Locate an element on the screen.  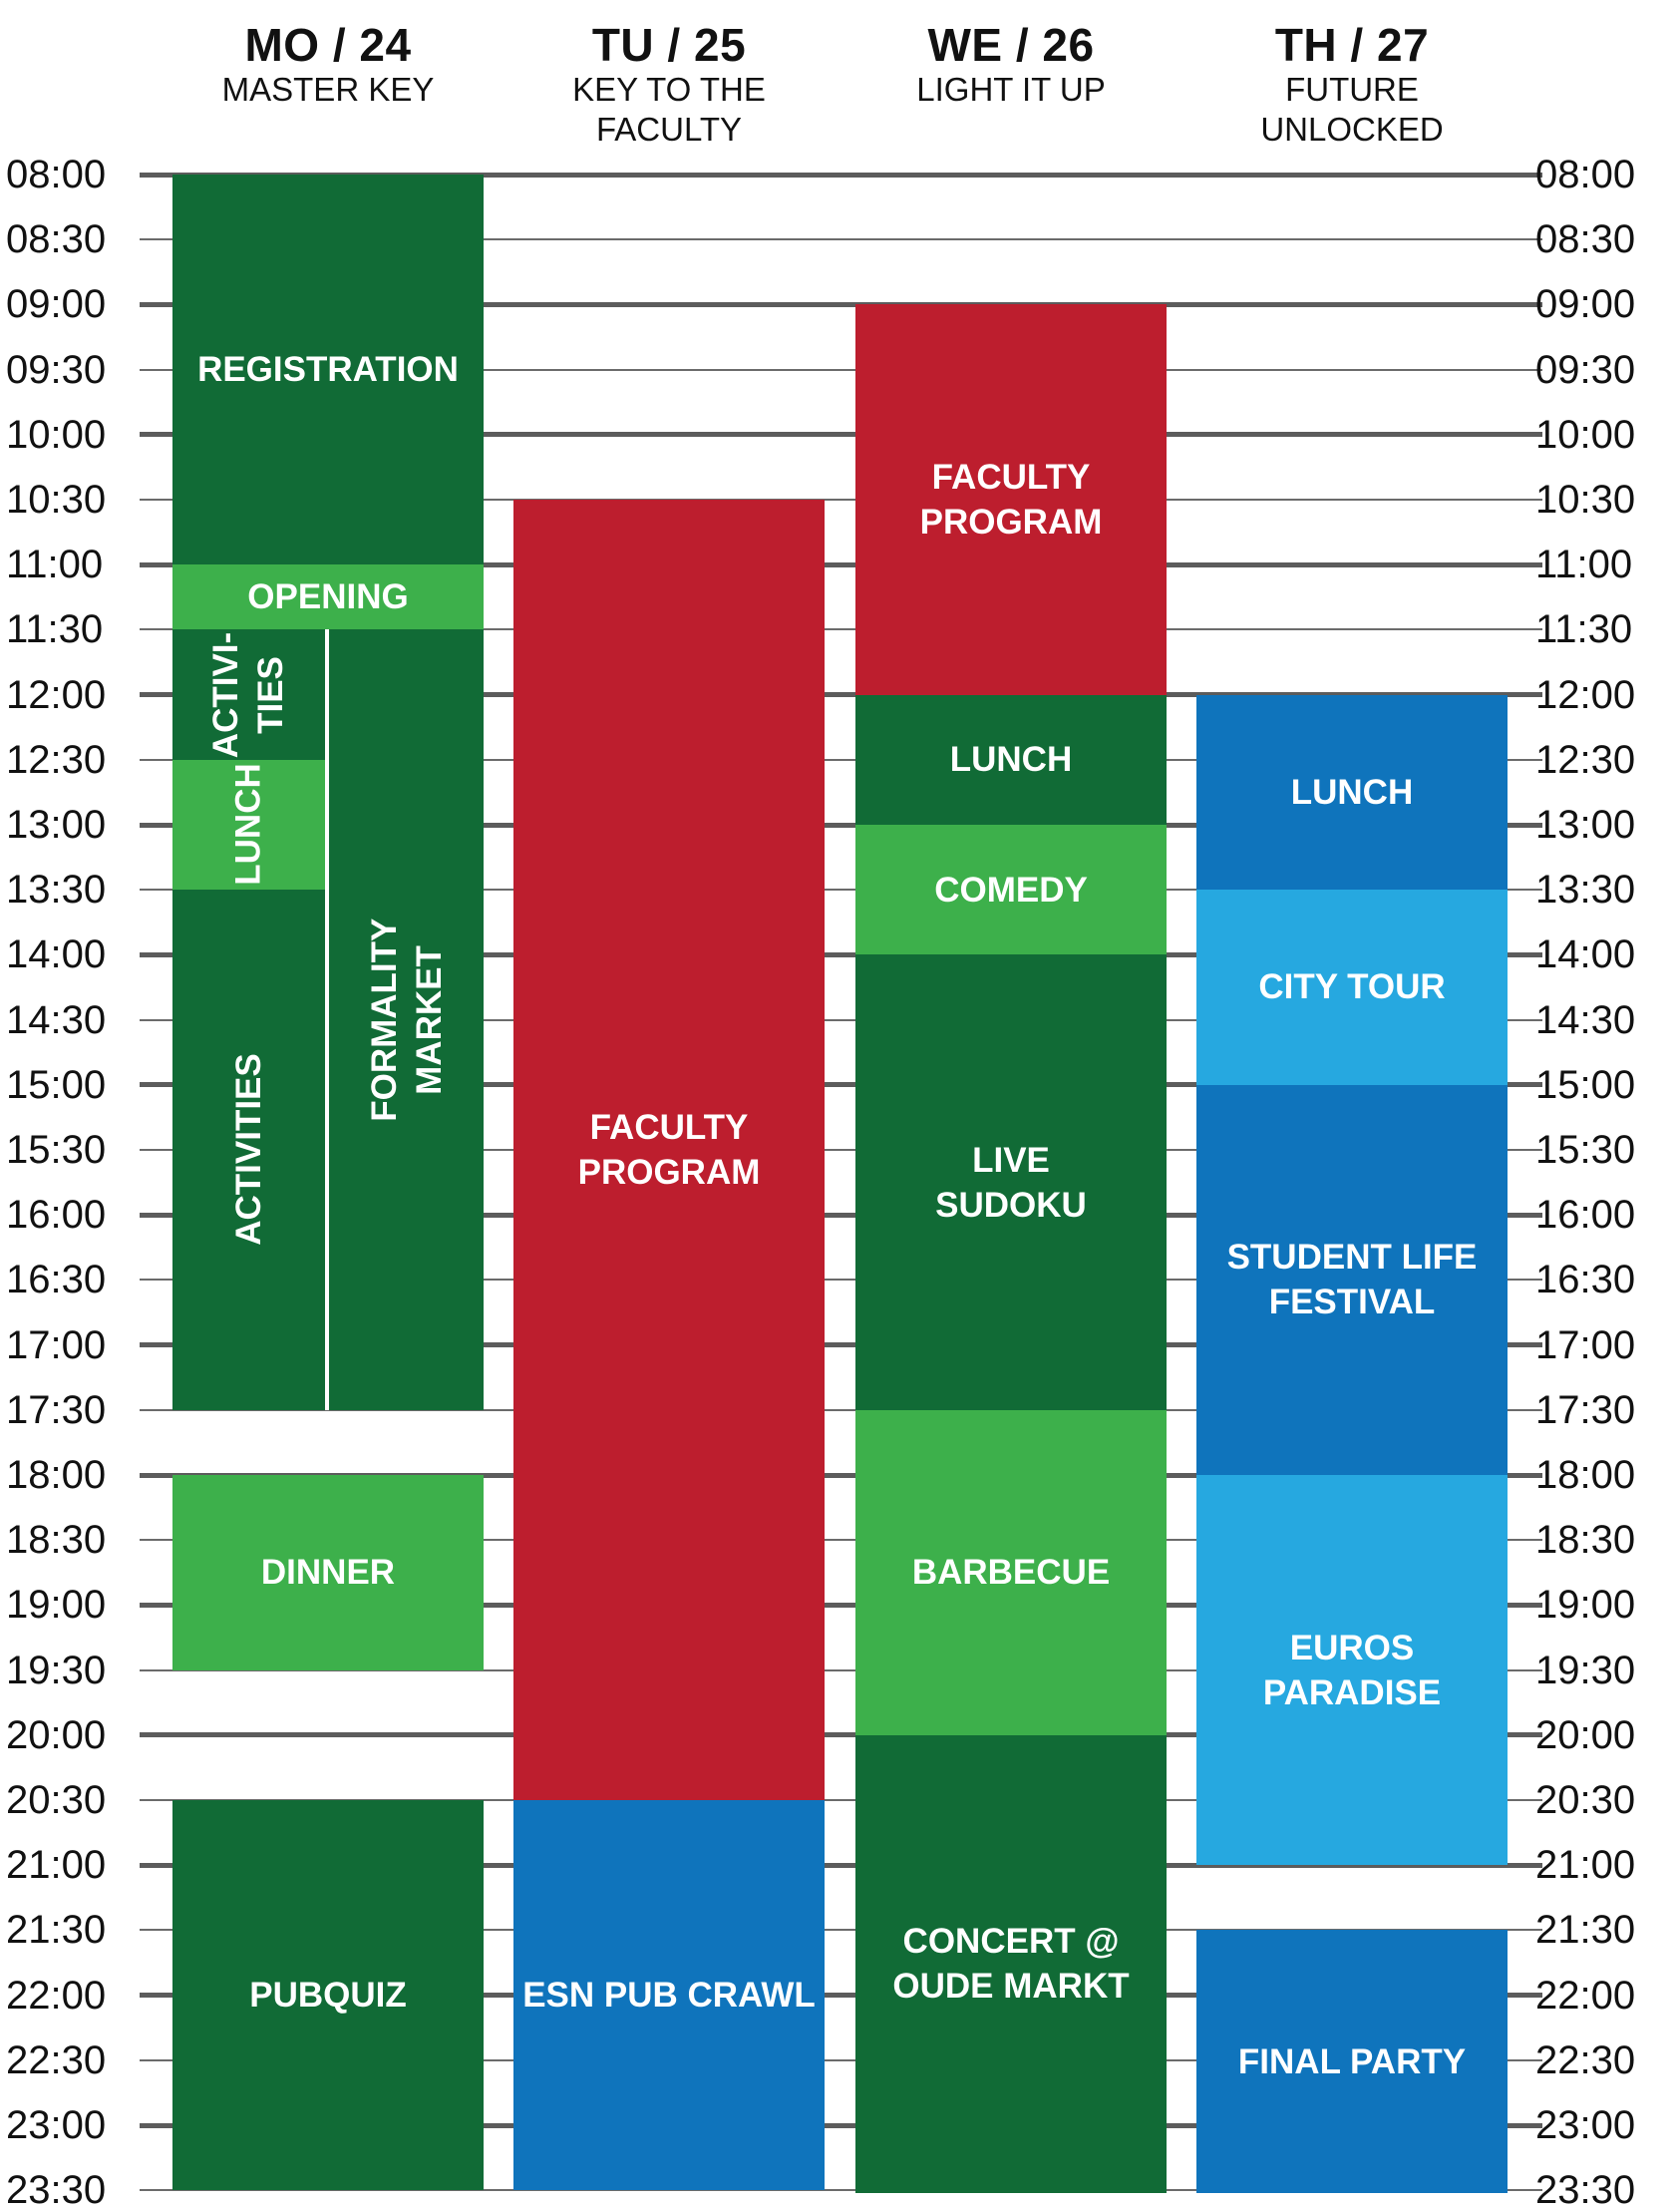
time-label-left: 19:00 is located at coordinates (56, 1605).